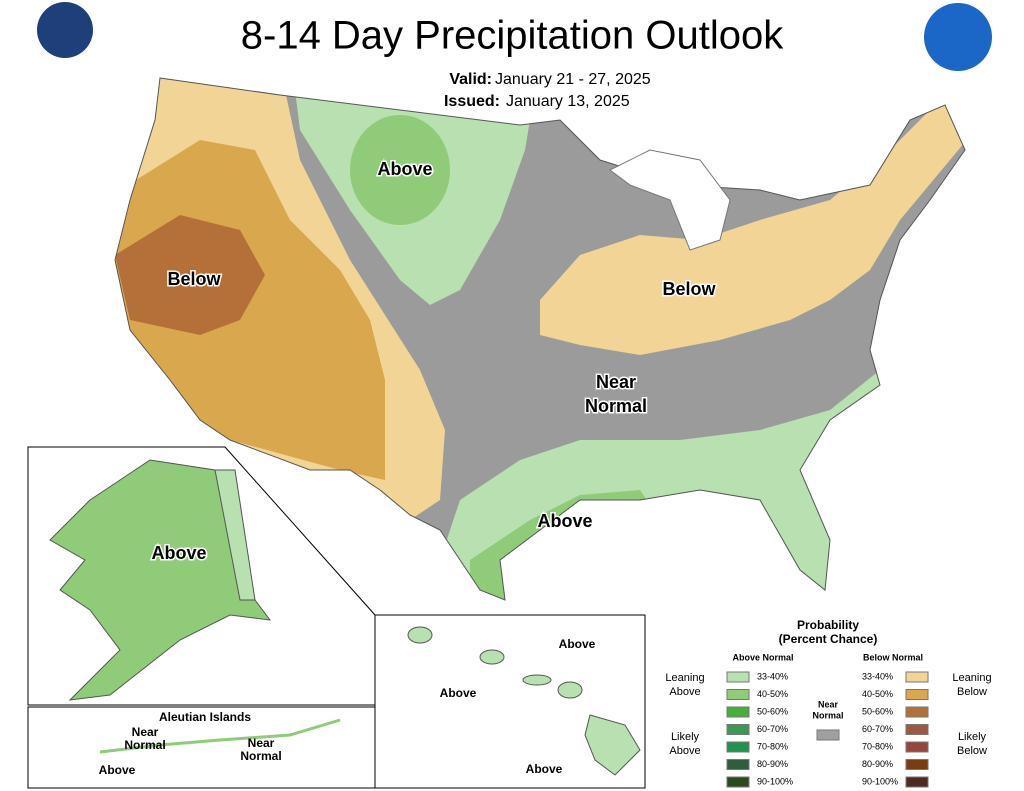  Describe the element at coordinates (235, 535) in the screenshot. I see `alaska-leaning-above` at that location.